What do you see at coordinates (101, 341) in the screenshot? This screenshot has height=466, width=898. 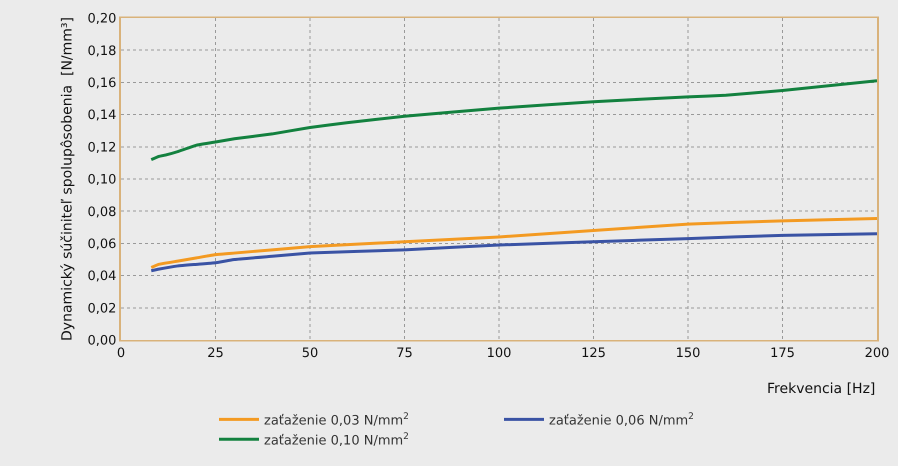 I see `y-tick-label: 0,00` at bounding box center [101, 341].